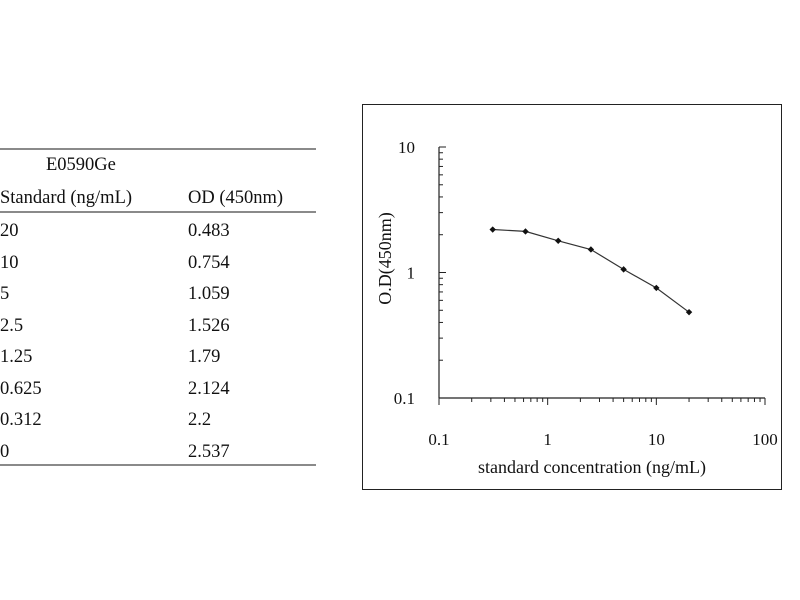 The image size is (800, 600). I want to click on x-tick-label: 10, so click(656, 439).